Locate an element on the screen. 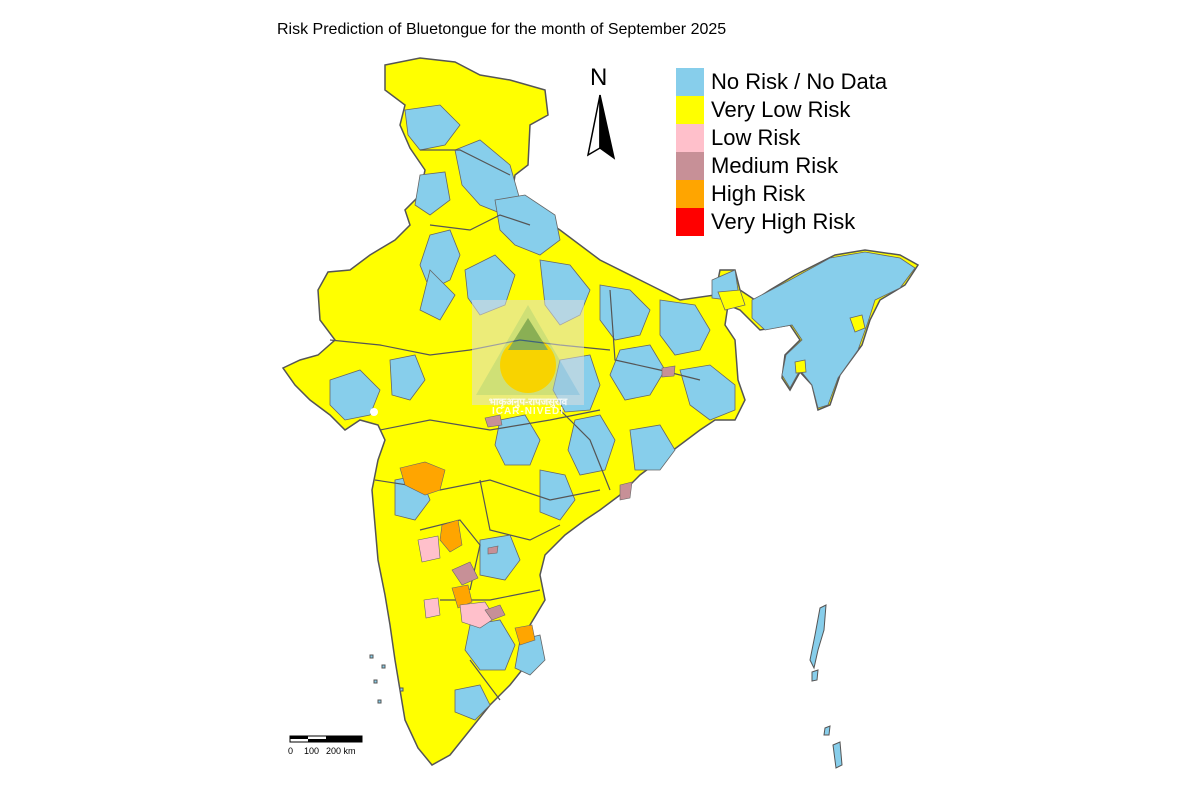  high-risk-regions is located at coordinates (467, 553).